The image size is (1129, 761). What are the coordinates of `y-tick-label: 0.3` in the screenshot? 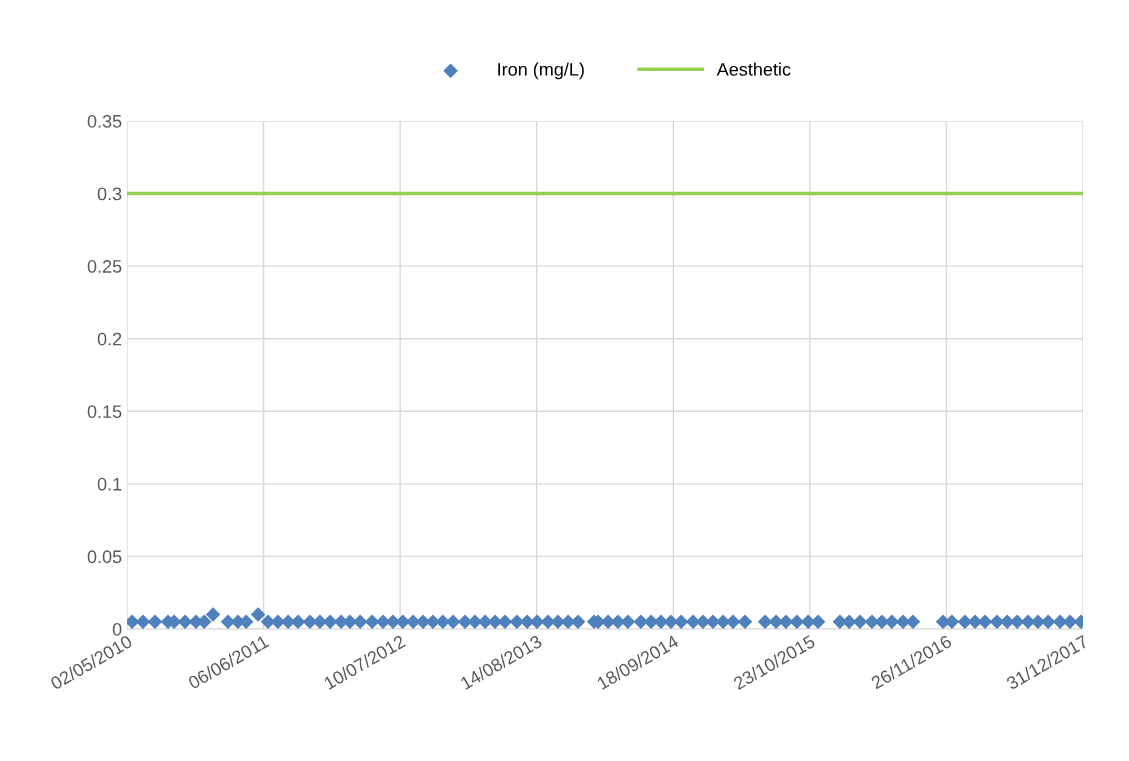 It's located at (109, 194).